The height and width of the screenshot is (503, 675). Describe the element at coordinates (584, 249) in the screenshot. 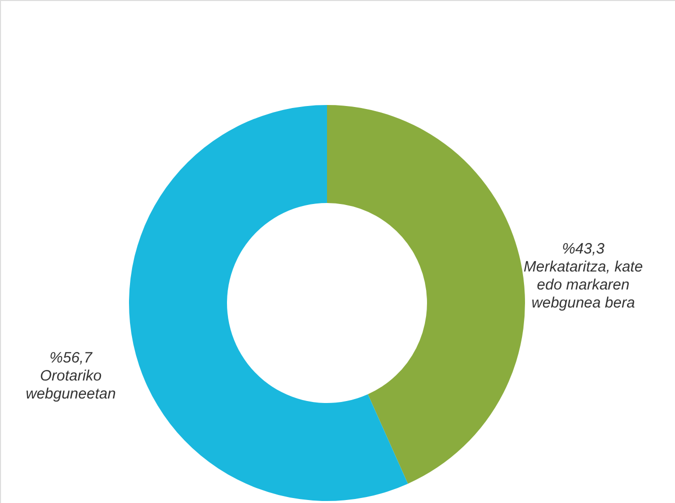

I see `data-label: %43,3` at that location.